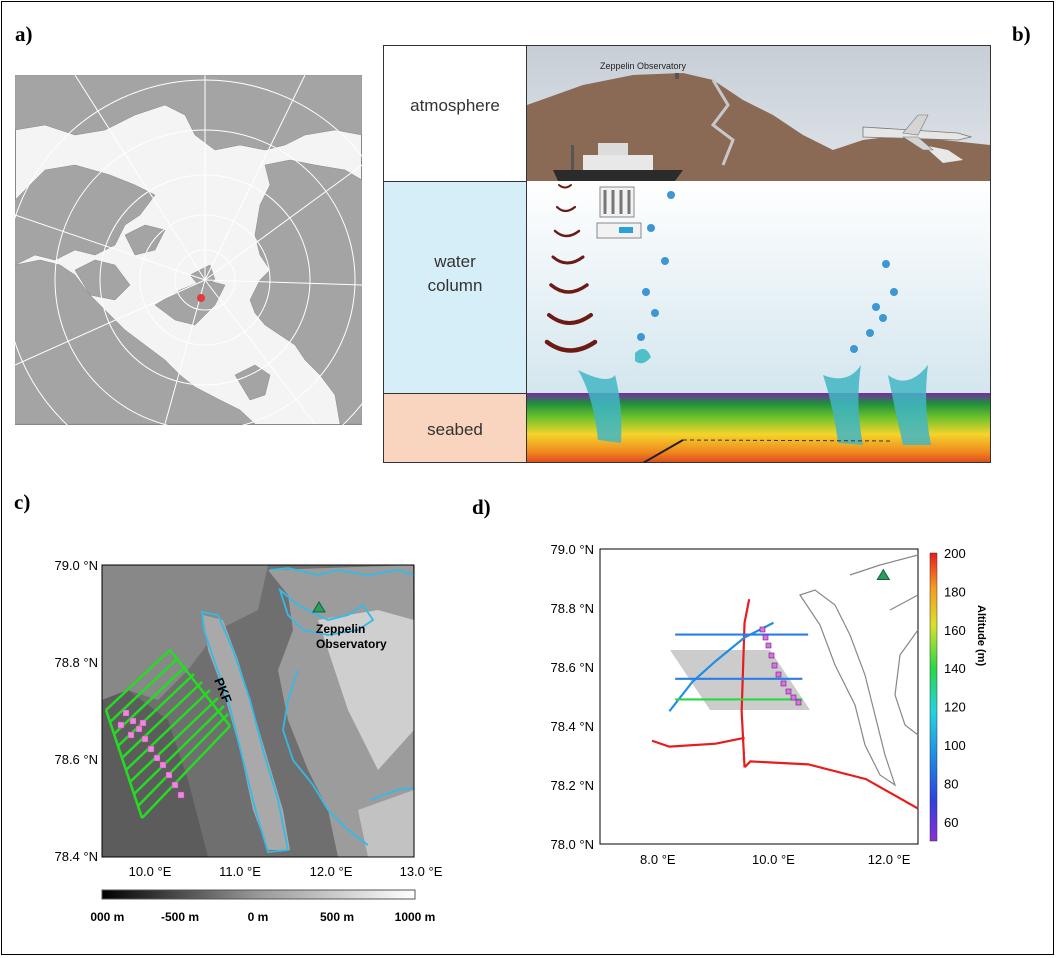  I want to click on y-tick-label: 78.0 °N, so click(572, 844).